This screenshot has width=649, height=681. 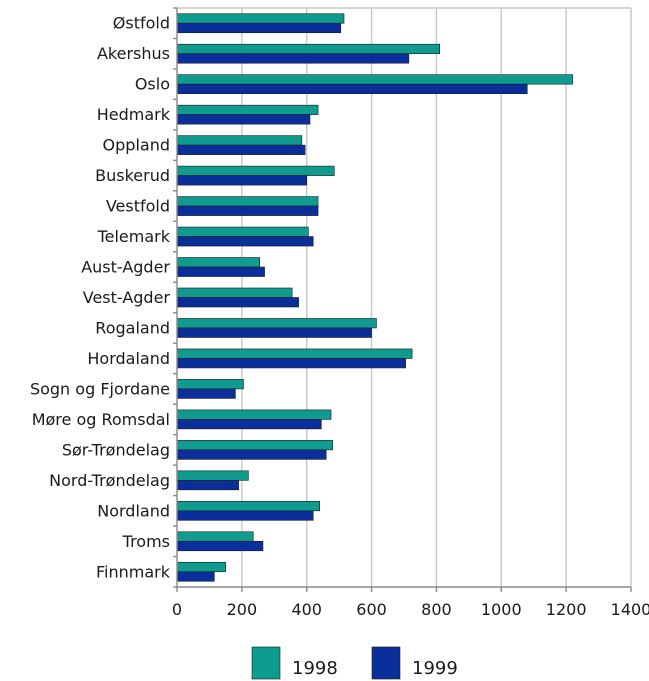 What do you see at coordinates (315, 668) in the screenshot?
I see `legend-label-1998: 1998` at bounding box center [315, 668].